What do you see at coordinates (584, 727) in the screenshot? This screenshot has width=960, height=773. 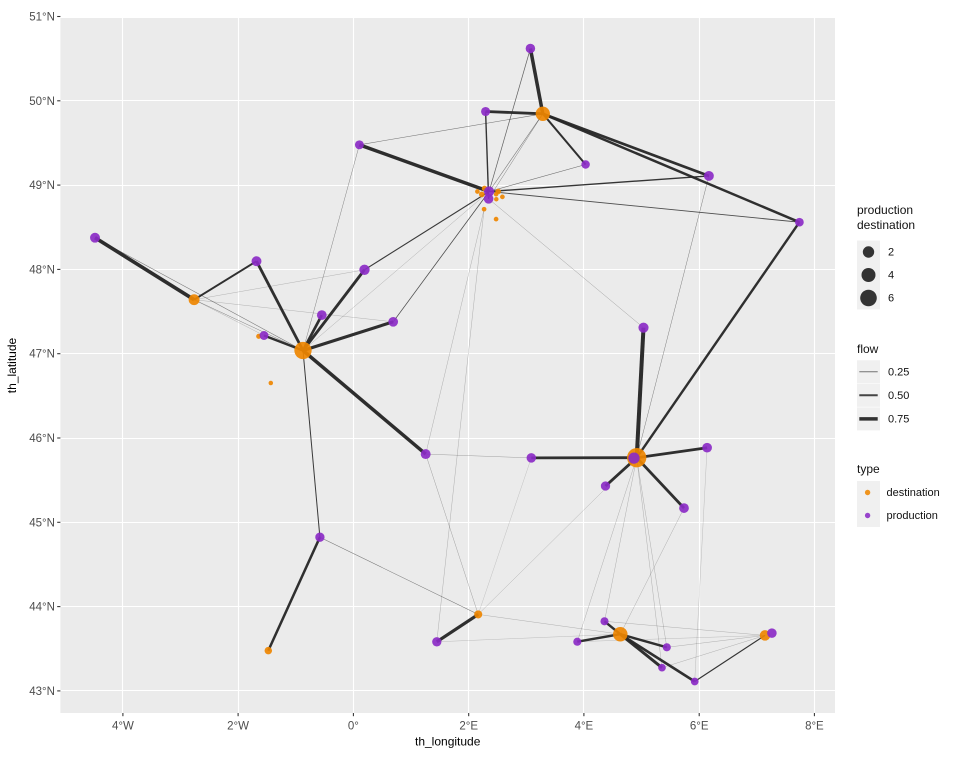 I see `svg-text: 4°E` at bounding box center [584, 727].